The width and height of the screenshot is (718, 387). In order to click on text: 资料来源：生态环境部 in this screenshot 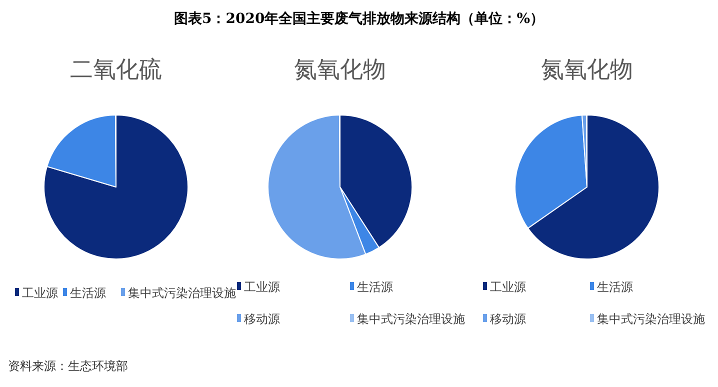, I will do `click(68, 366)`.